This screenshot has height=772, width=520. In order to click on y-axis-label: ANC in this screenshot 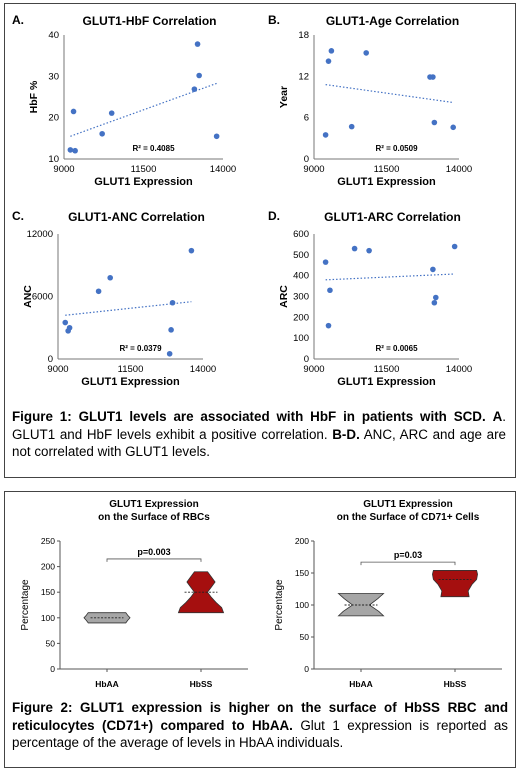, I will do `click(28, 296)`.